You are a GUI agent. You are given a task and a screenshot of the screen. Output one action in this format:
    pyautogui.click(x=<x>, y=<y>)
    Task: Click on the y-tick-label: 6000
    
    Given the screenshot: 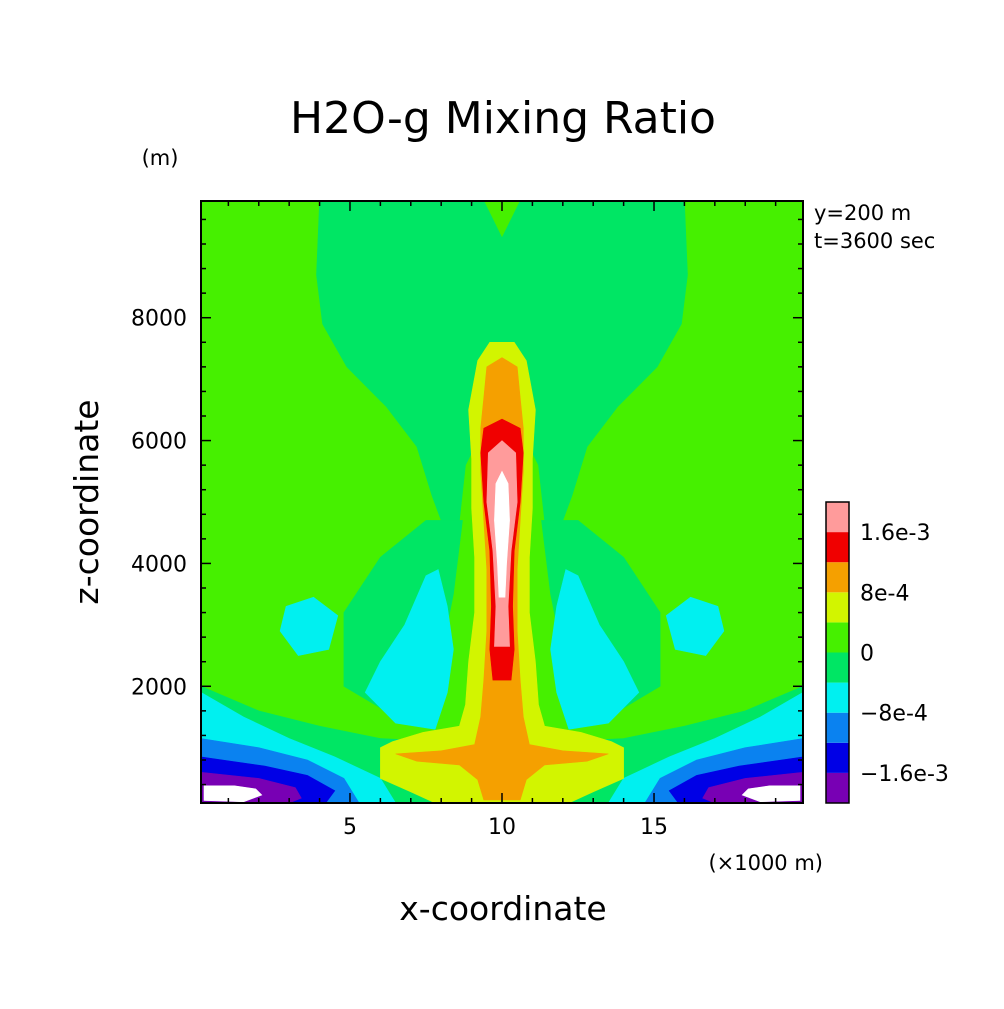 What is the action you would take?
    pyautogui.click(x=159, y=442)
    